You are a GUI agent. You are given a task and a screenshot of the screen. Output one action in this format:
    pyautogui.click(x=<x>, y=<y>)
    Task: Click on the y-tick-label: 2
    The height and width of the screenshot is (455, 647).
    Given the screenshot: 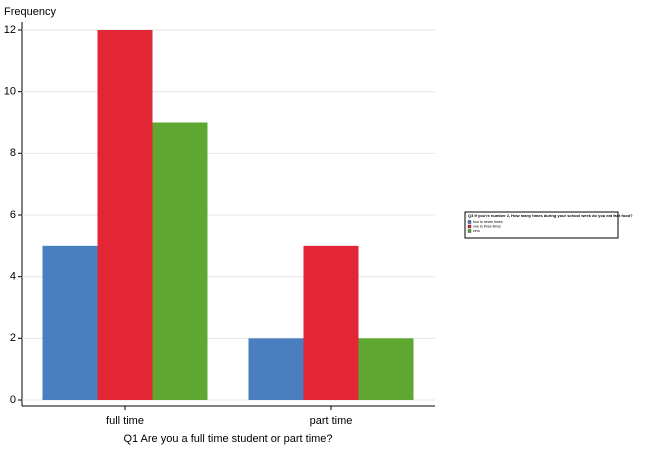 What is the action you would take?
    pyautogui.click(x=13, y=338)
    